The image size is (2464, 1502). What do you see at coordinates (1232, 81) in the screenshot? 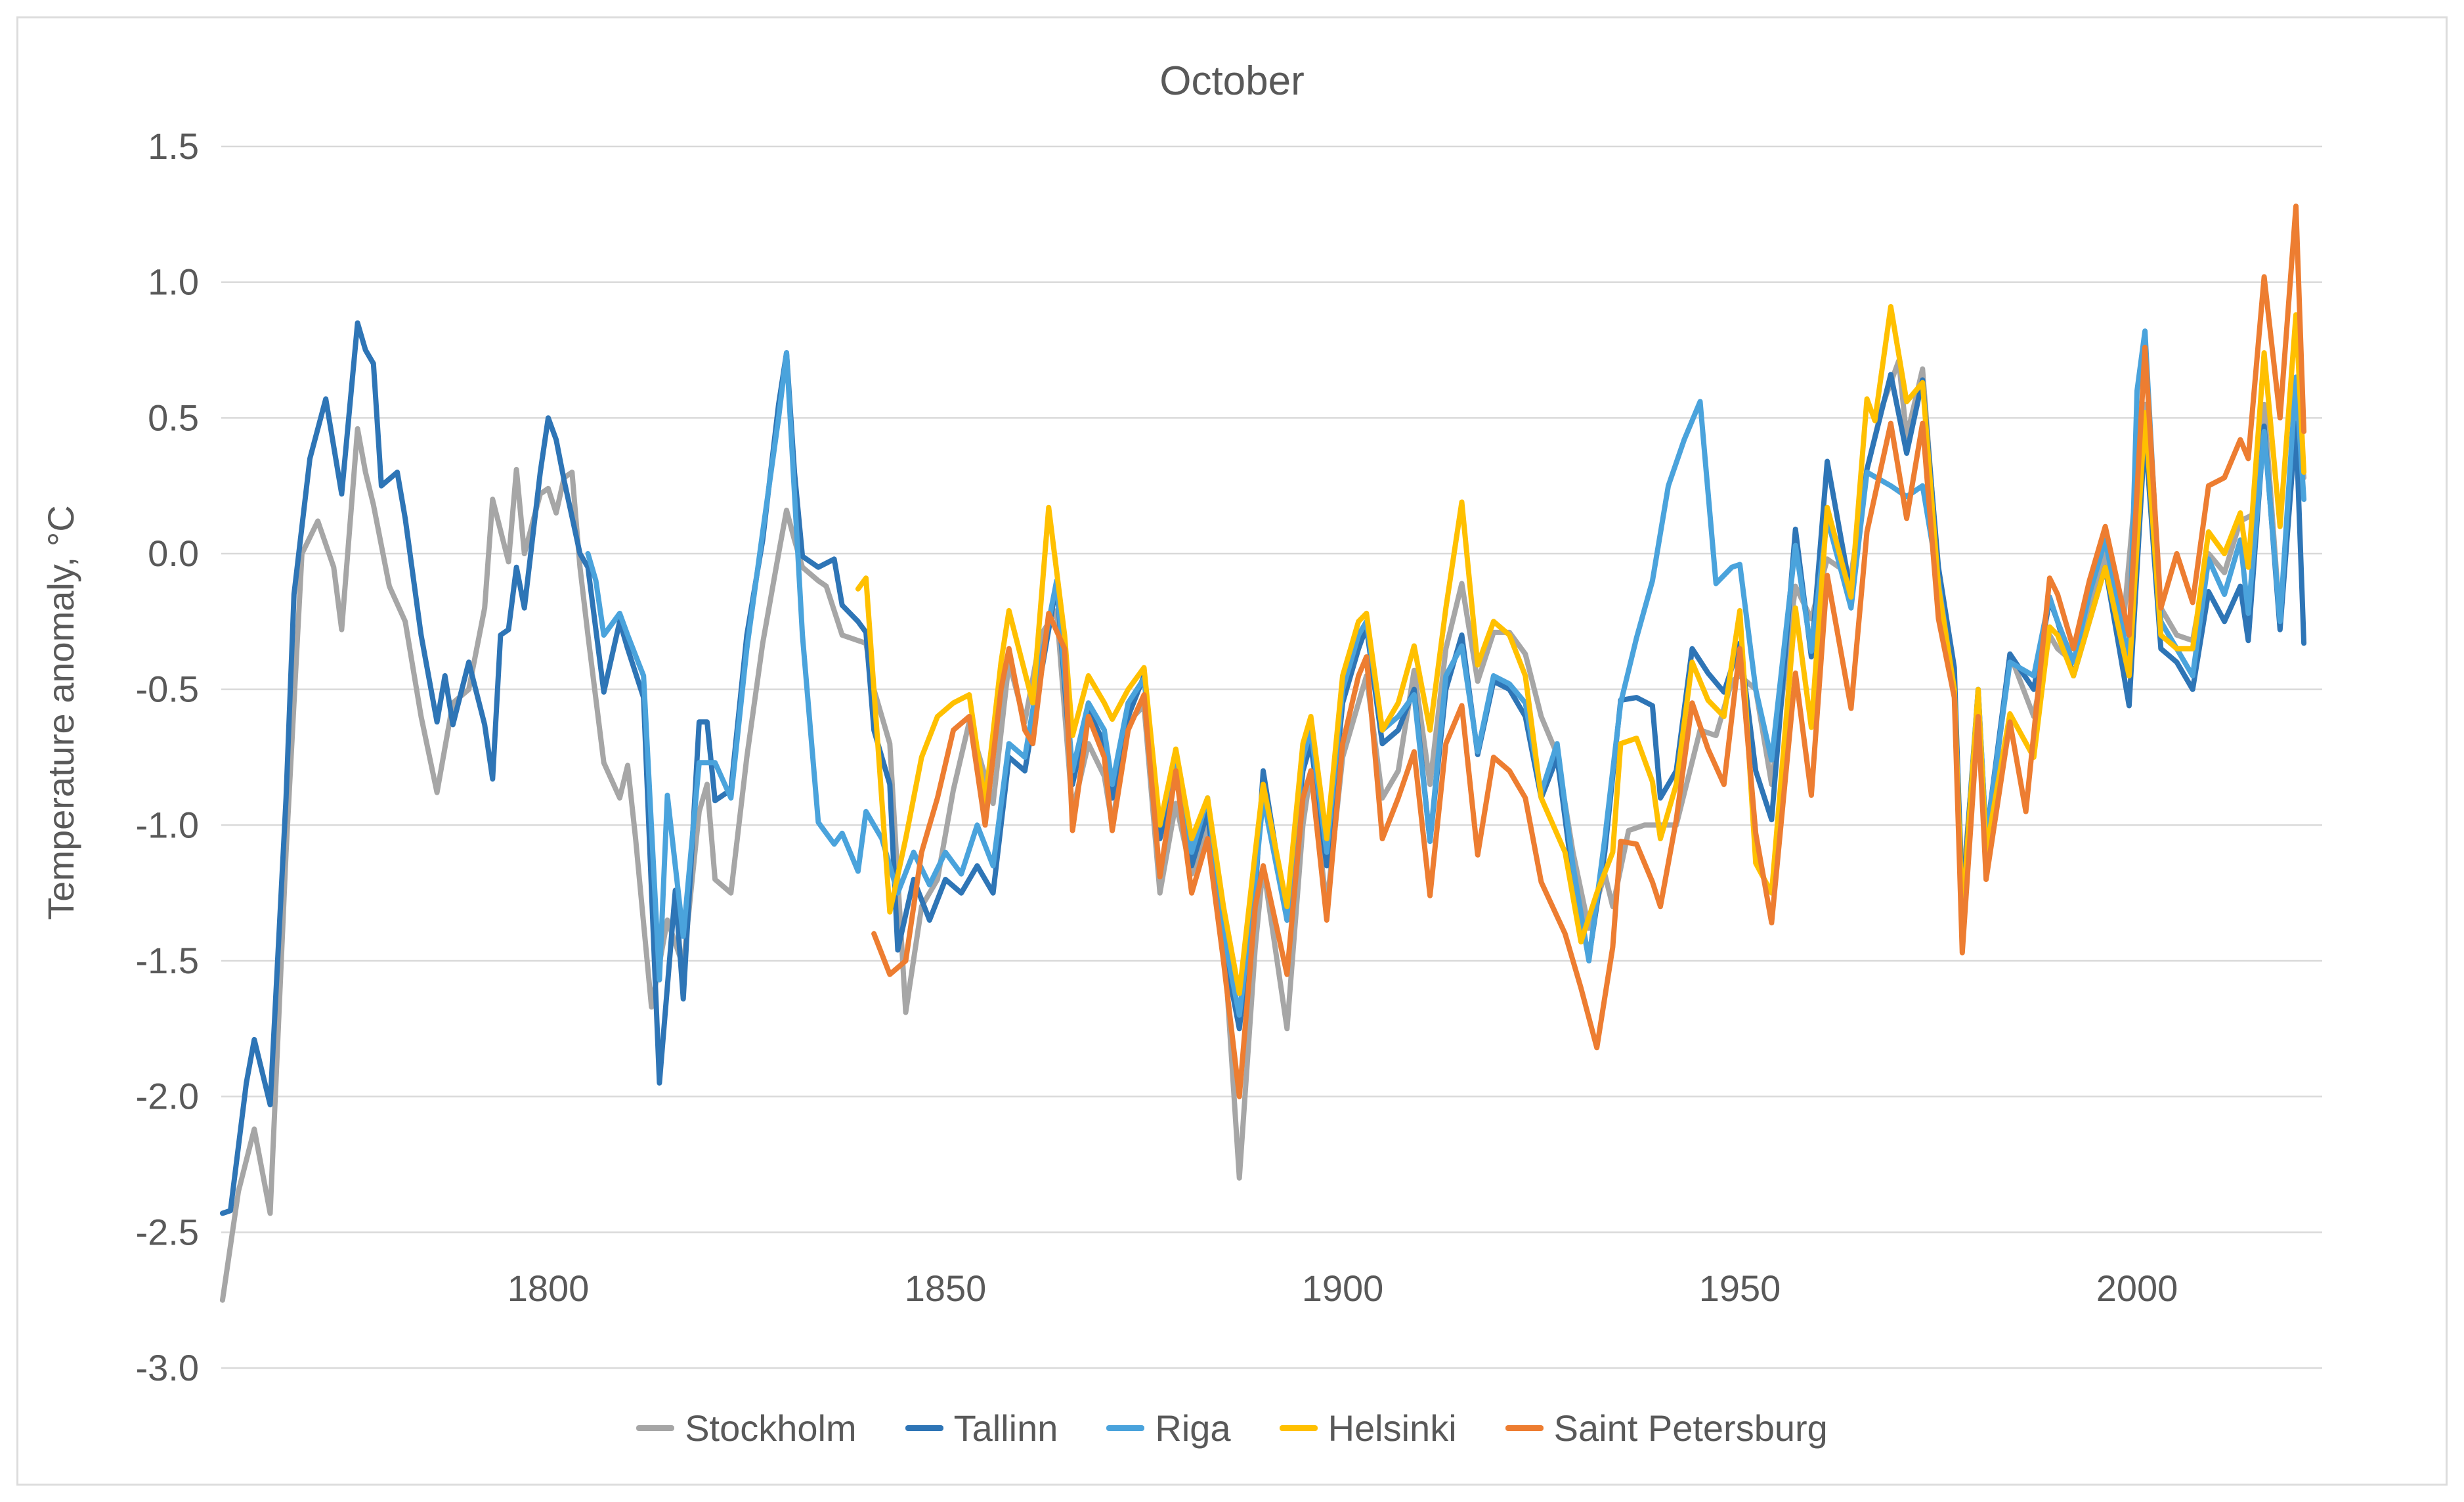
I see `chart-title: October` at bounding box center [1232, 81].